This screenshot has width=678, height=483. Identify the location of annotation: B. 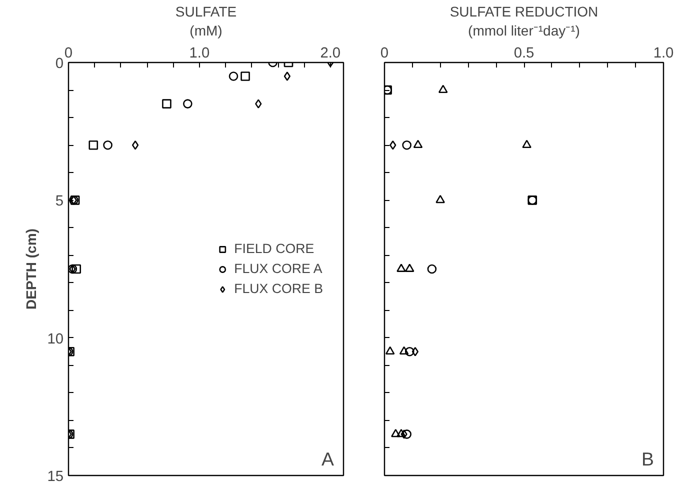
(648, 459).